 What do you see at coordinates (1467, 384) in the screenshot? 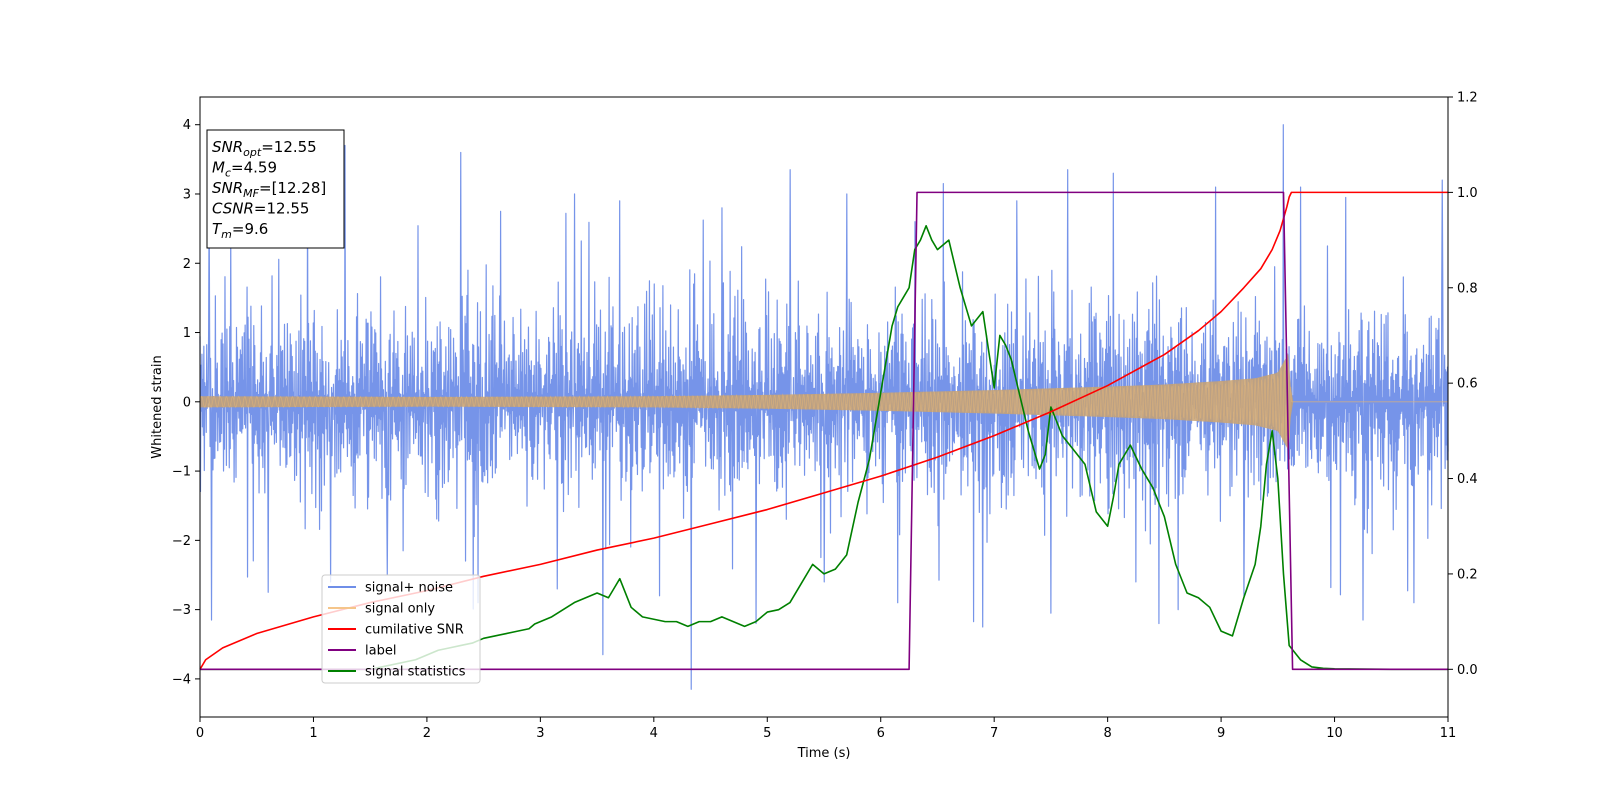
I see `y-right-tick-label: 0.6` at bounding box center [1467, 384].